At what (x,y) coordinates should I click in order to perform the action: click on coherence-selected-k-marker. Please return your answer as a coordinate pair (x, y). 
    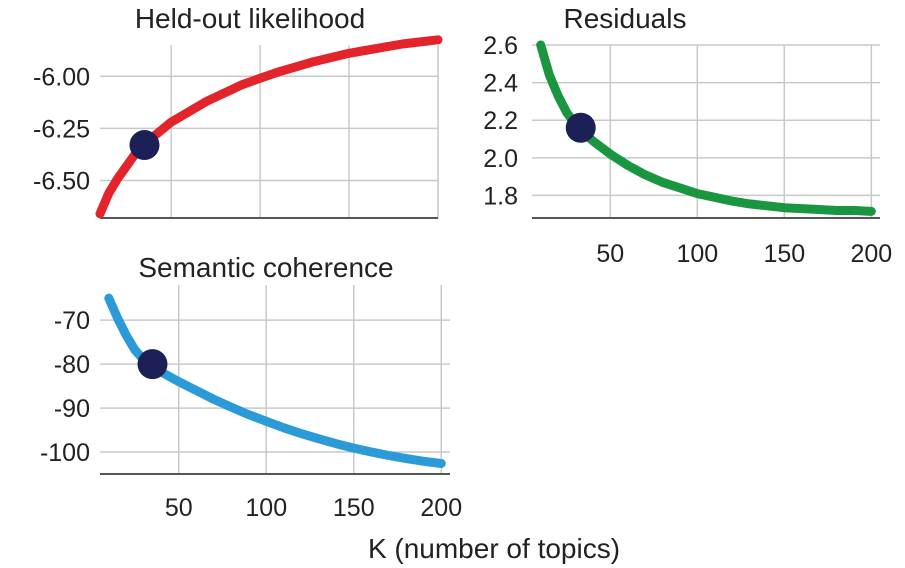
    Looking at the image, I should click on (152, 364).